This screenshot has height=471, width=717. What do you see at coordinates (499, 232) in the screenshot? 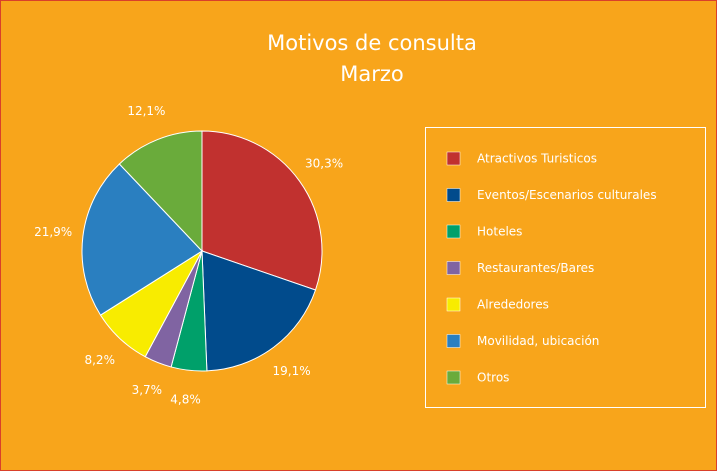
I see `legend-label: Hoteles` at bounding box center [499, 232].